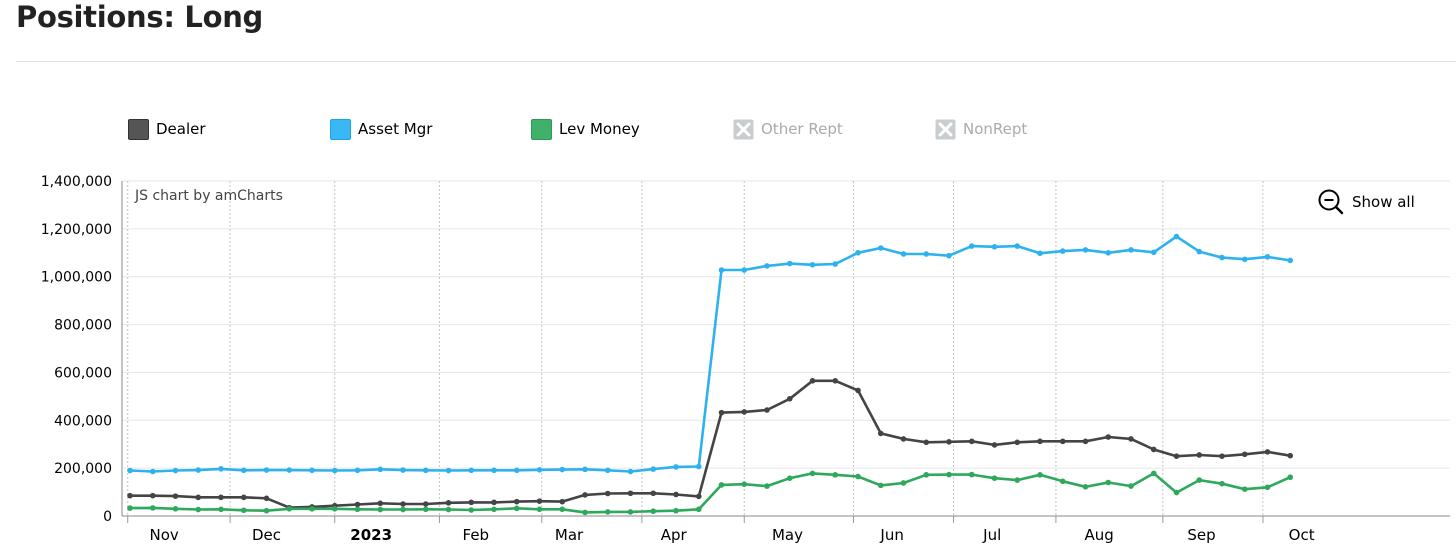  I want to click on legend-swatch-lev-money, so click(541, 129).